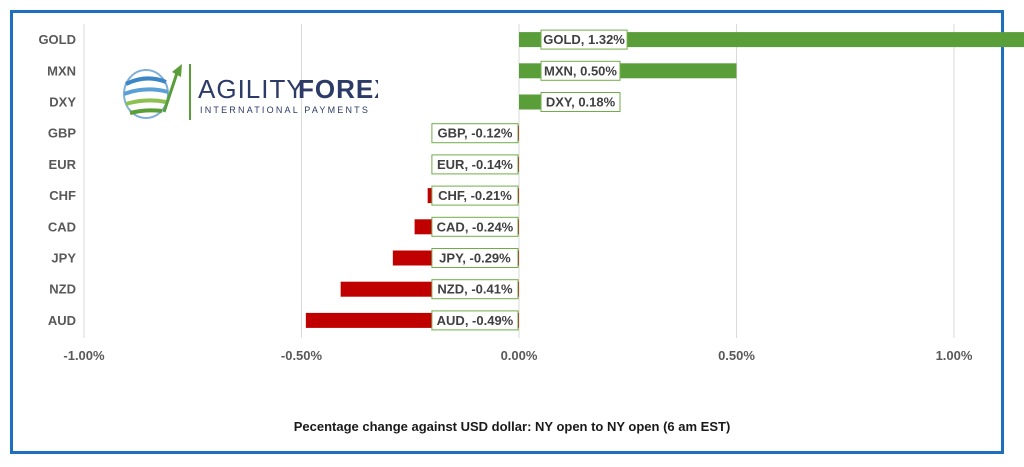 The width and height of the screenshot is (1024, 467). I want to click on logo-word-forex: FOREX, so click(338, 89).